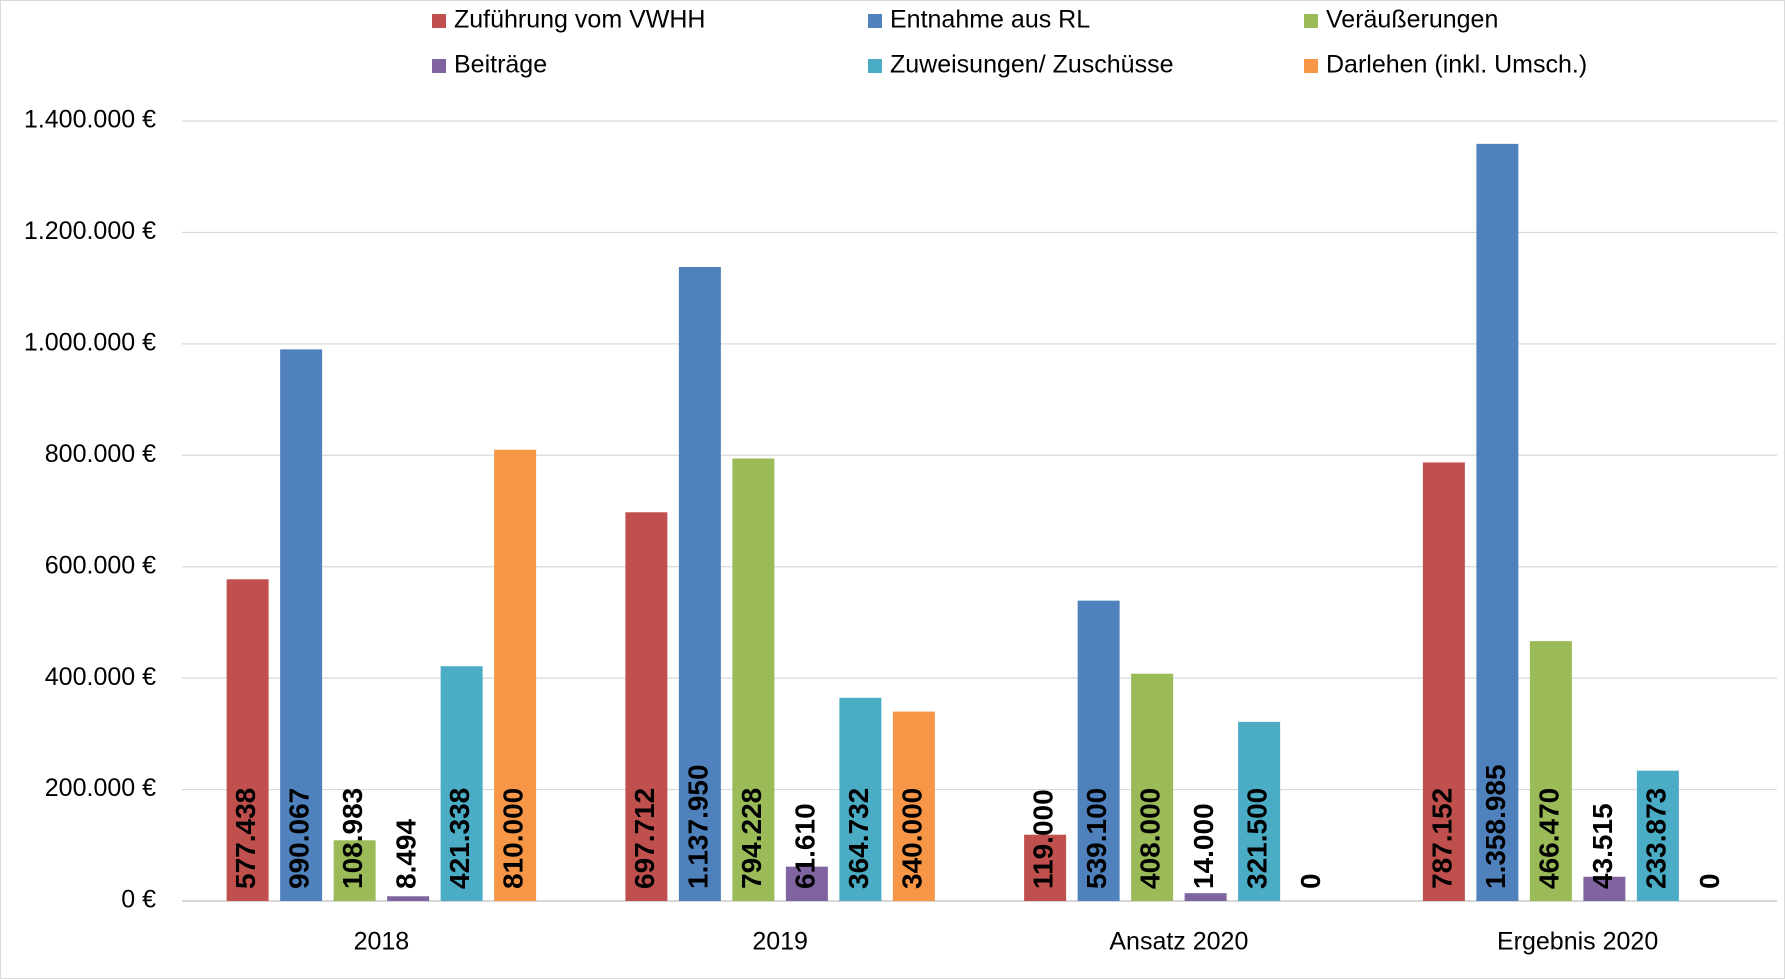 This screenshot has width=1785, height=979. Describe the element at coordinates (1178, 942) in the screenshot. I see `x-tick-label: Ansatz 2020` at that location.